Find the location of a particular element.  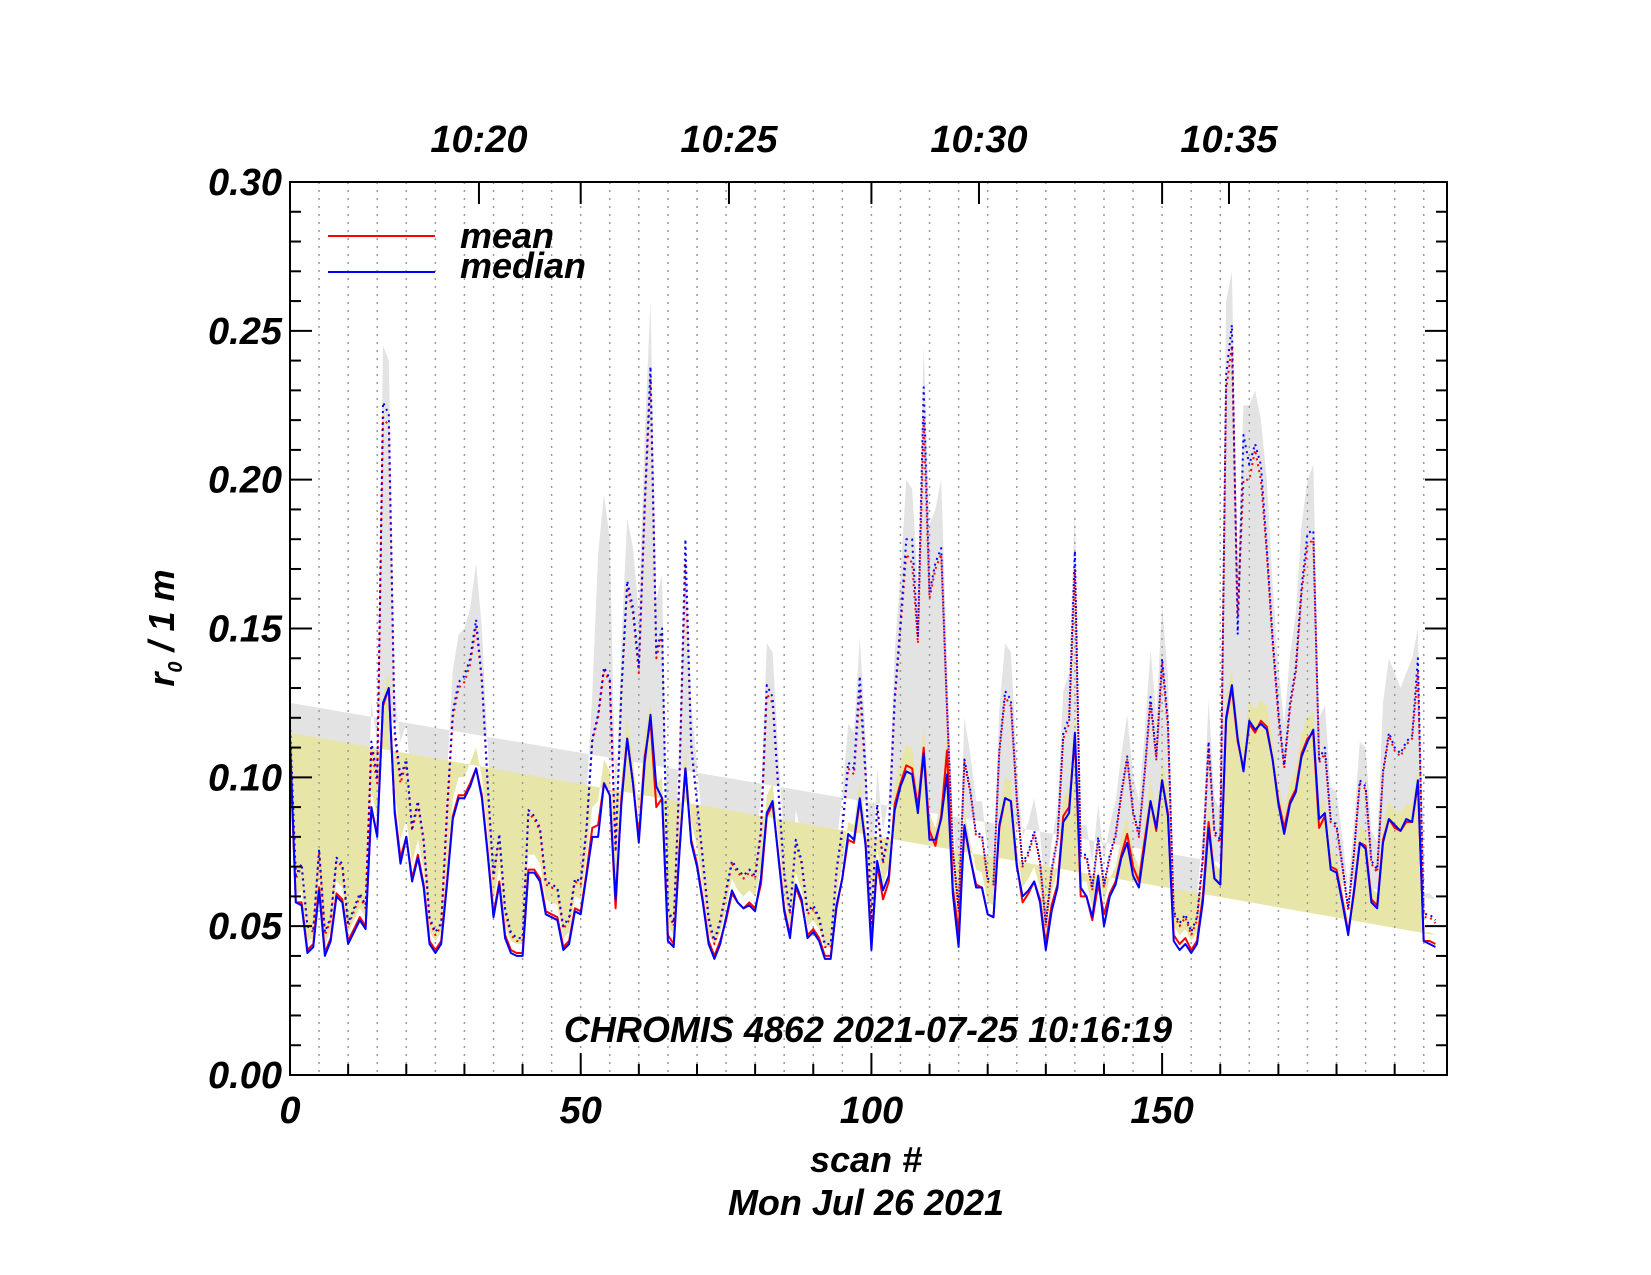

y-tick-label: 0.20 is located at coordinates (245, 481).